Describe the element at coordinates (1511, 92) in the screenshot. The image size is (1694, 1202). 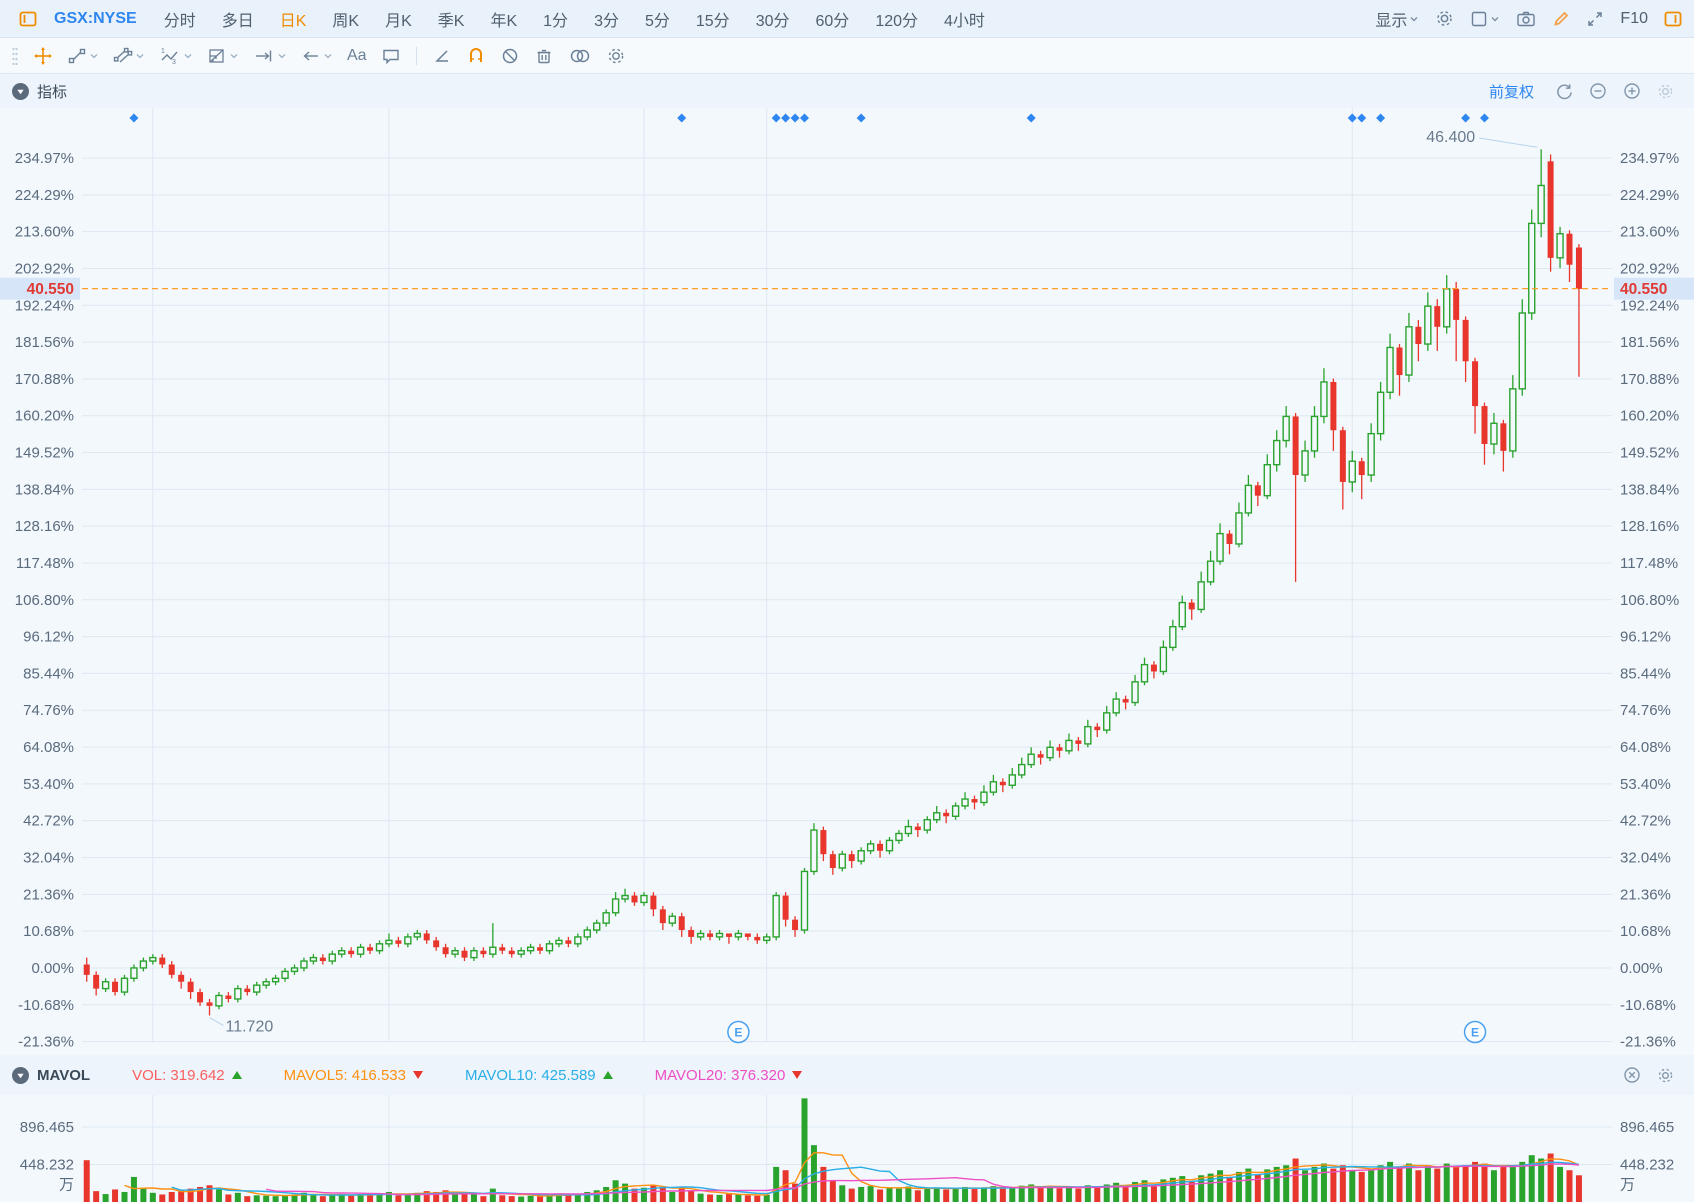
I see `adjust-mode-button: 前复权` at that location.